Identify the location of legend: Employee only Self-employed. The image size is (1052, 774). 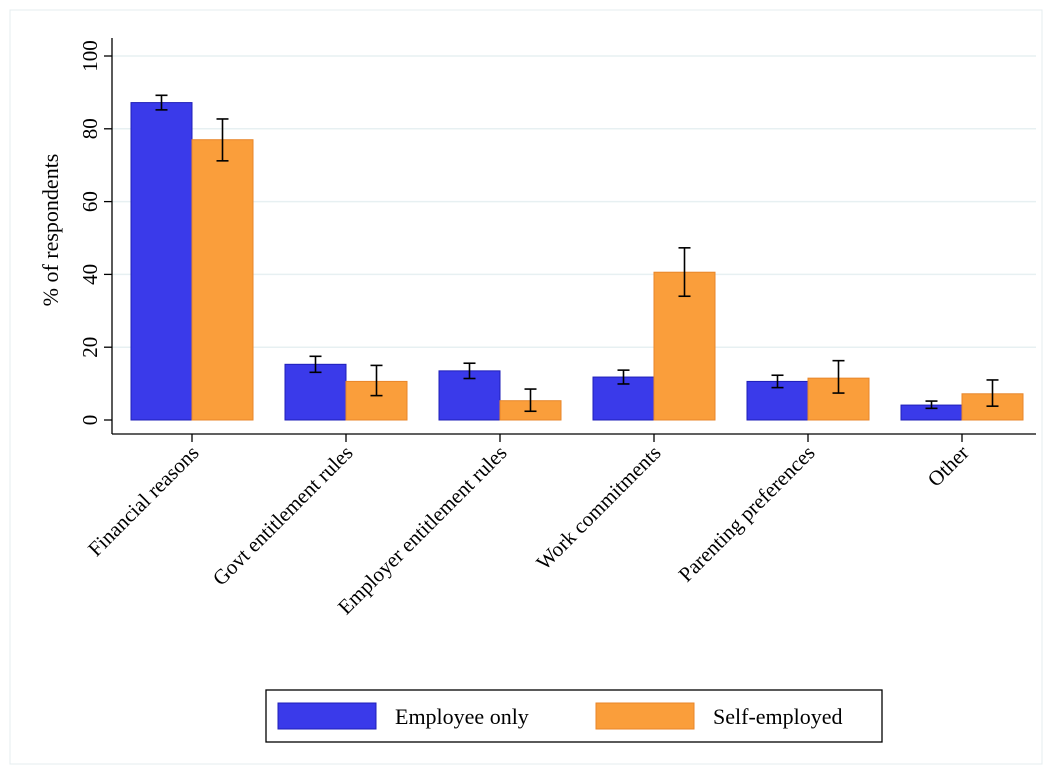
(574, 716).